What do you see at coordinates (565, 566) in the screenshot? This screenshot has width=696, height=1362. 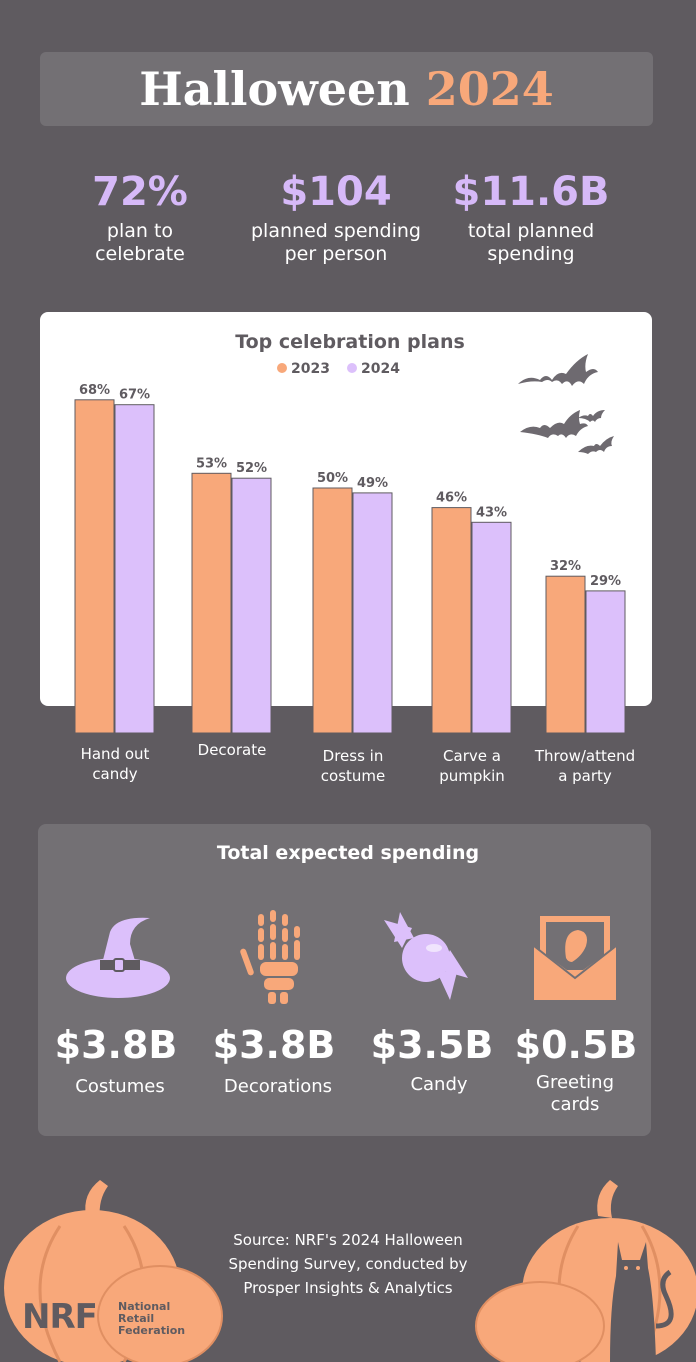 I see `data-label-2023-4: 32%` at bounding box center [565, 566].